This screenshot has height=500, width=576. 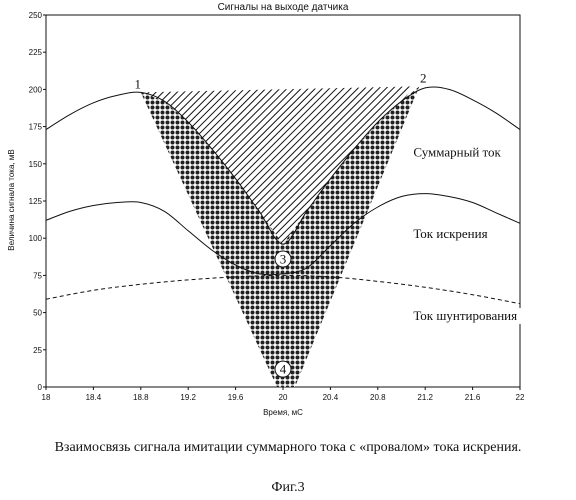 I want to click on series-annotation: Суммарный ток, so click(x=457, y=151).